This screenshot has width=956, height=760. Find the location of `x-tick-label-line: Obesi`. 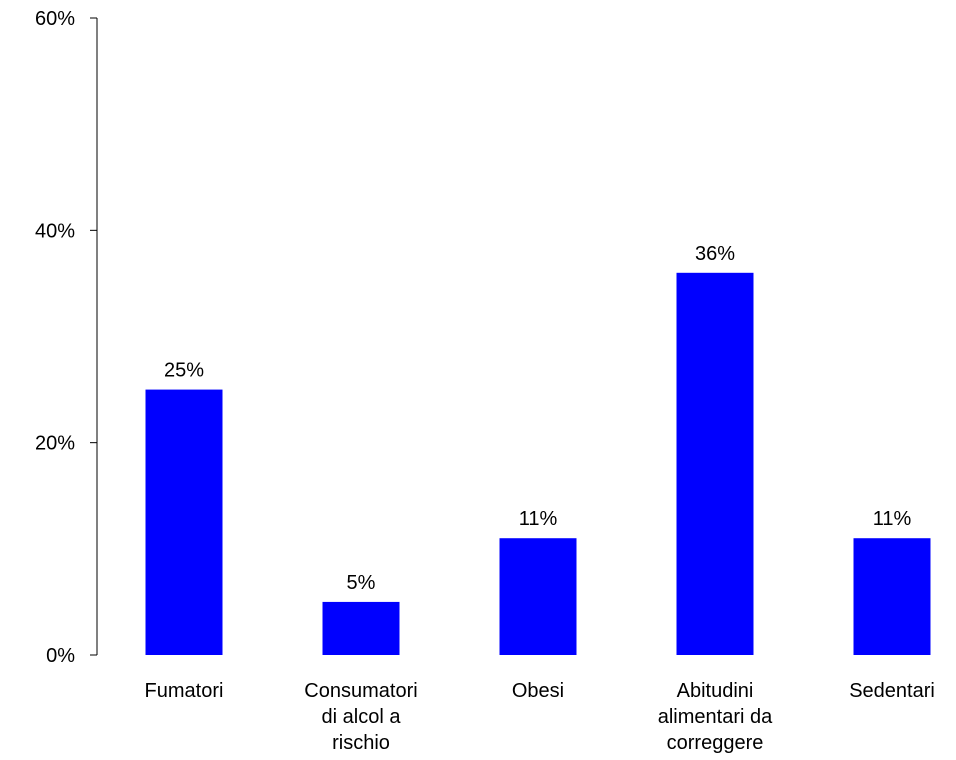

x-tick-label-line: Obesi is located at coordinates (538, 691).